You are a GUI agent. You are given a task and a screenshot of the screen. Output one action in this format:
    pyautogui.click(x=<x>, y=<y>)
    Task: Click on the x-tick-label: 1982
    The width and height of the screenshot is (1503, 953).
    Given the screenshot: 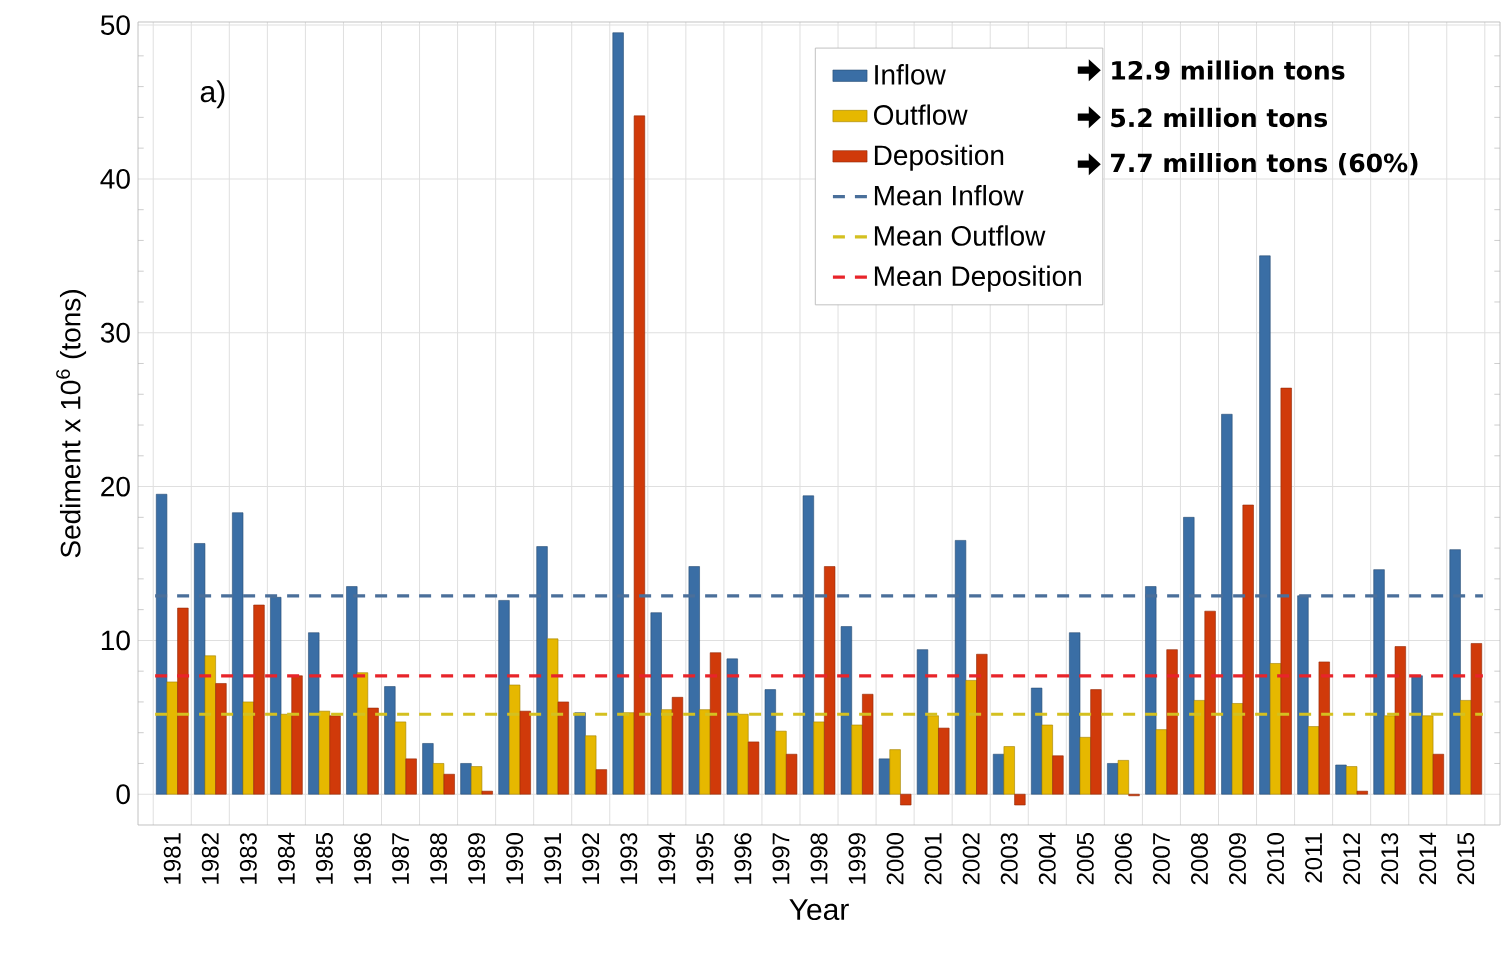 What is the action you would take?
    pyautogui.click(x=210, y=858)
    